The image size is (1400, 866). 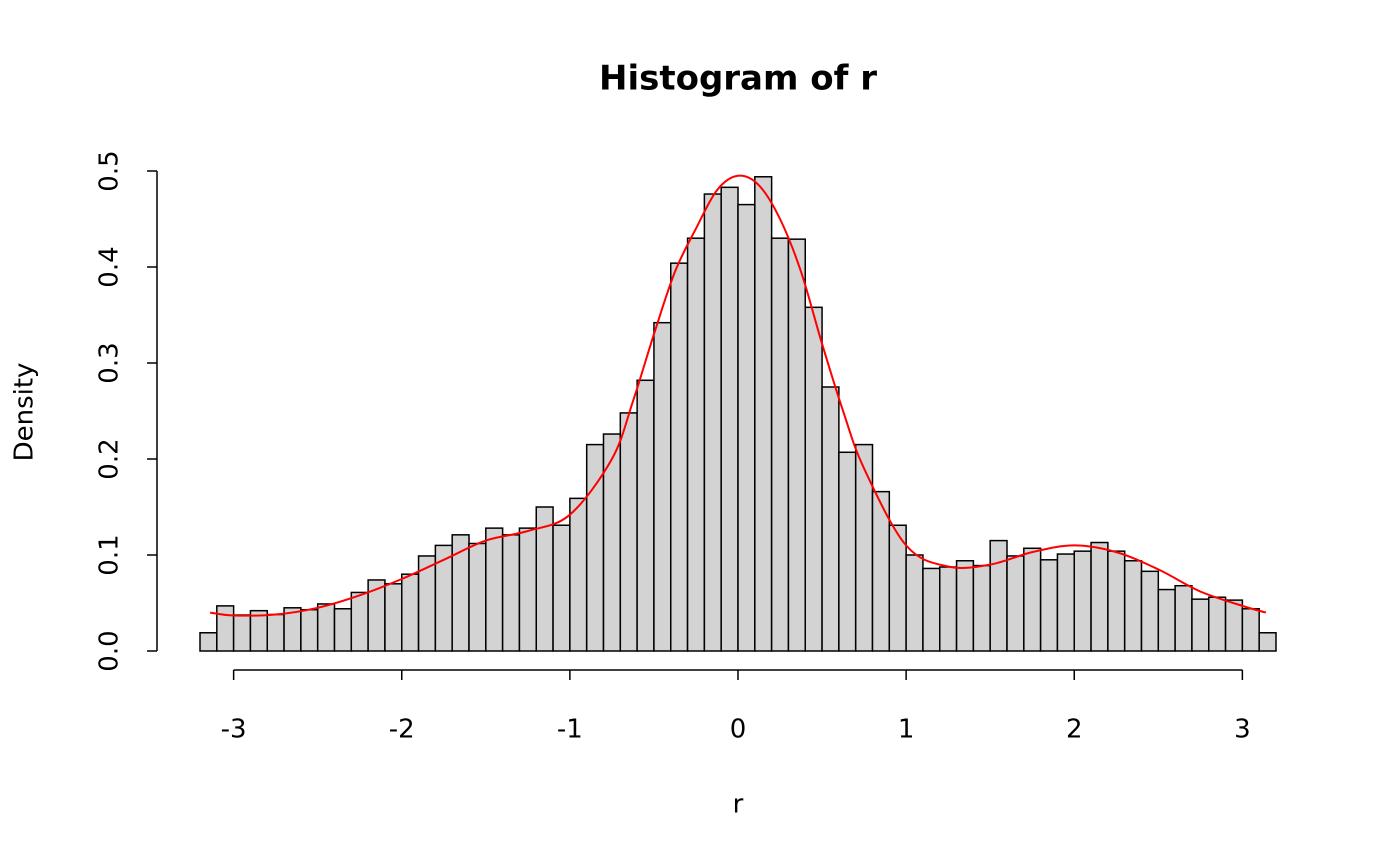 What do you see at coordinates (234, 730) in the screenshot?
I see `x-tick-label: -3` at bounding box center [234, 730].